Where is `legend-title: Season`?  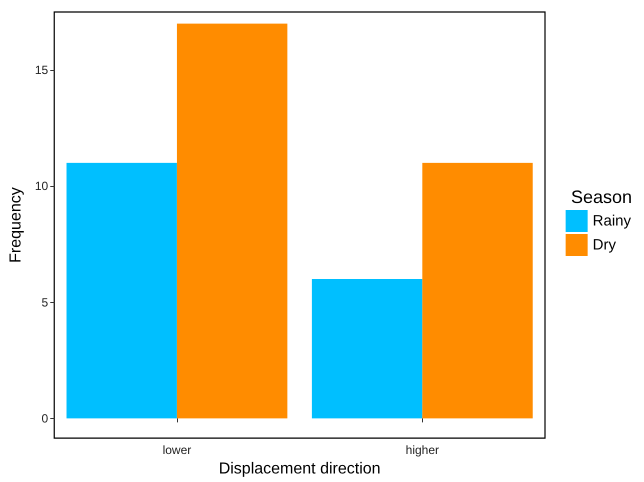
legend-title: Season is located at coordinates (601, 197).